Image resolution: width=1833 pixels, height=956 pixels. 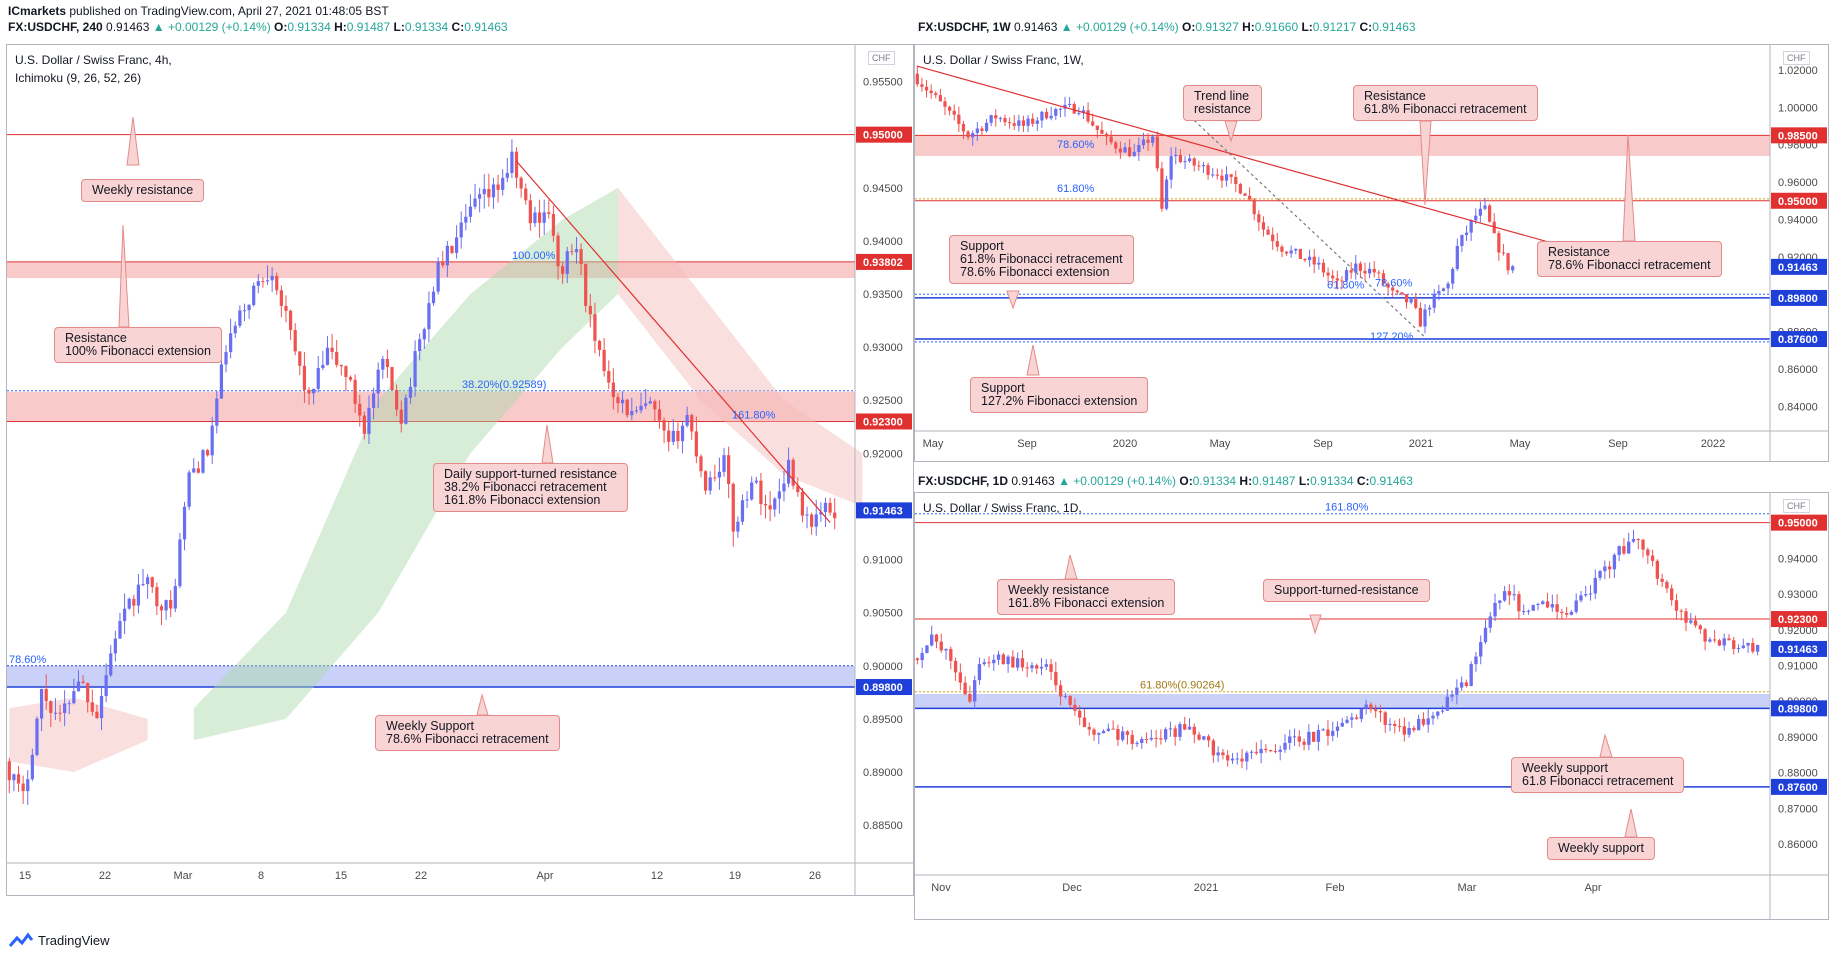 I want to click on time-tick-label: Nov, so click(x=941, y=888).